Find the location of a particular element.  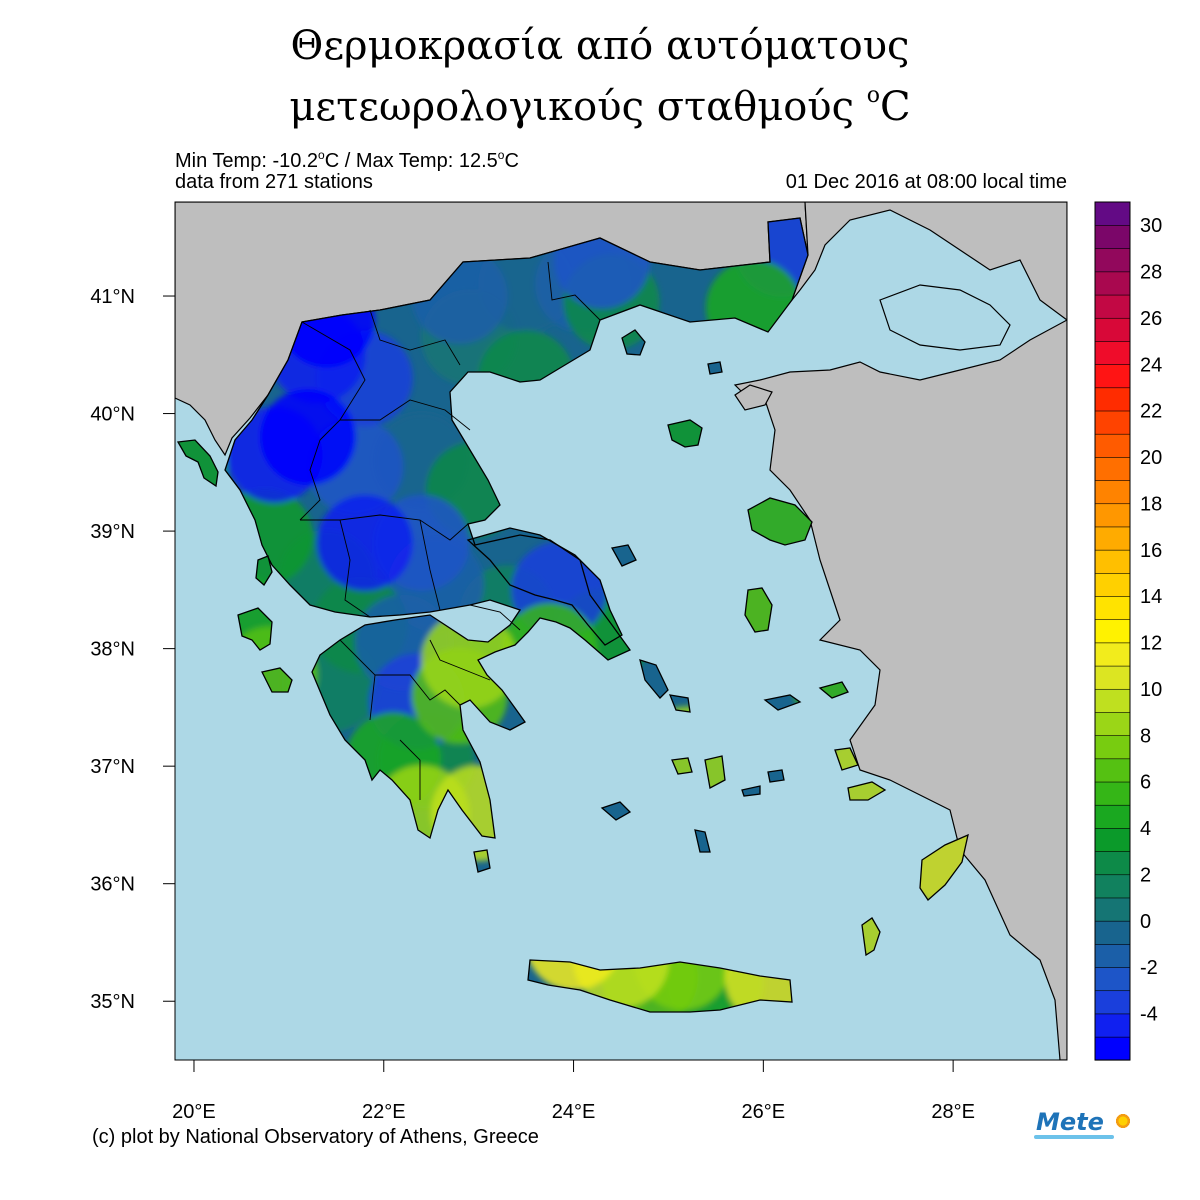

observation-datetime: 01 Dec 2016 at 08:00 local time is located at coordinates (926, 182).